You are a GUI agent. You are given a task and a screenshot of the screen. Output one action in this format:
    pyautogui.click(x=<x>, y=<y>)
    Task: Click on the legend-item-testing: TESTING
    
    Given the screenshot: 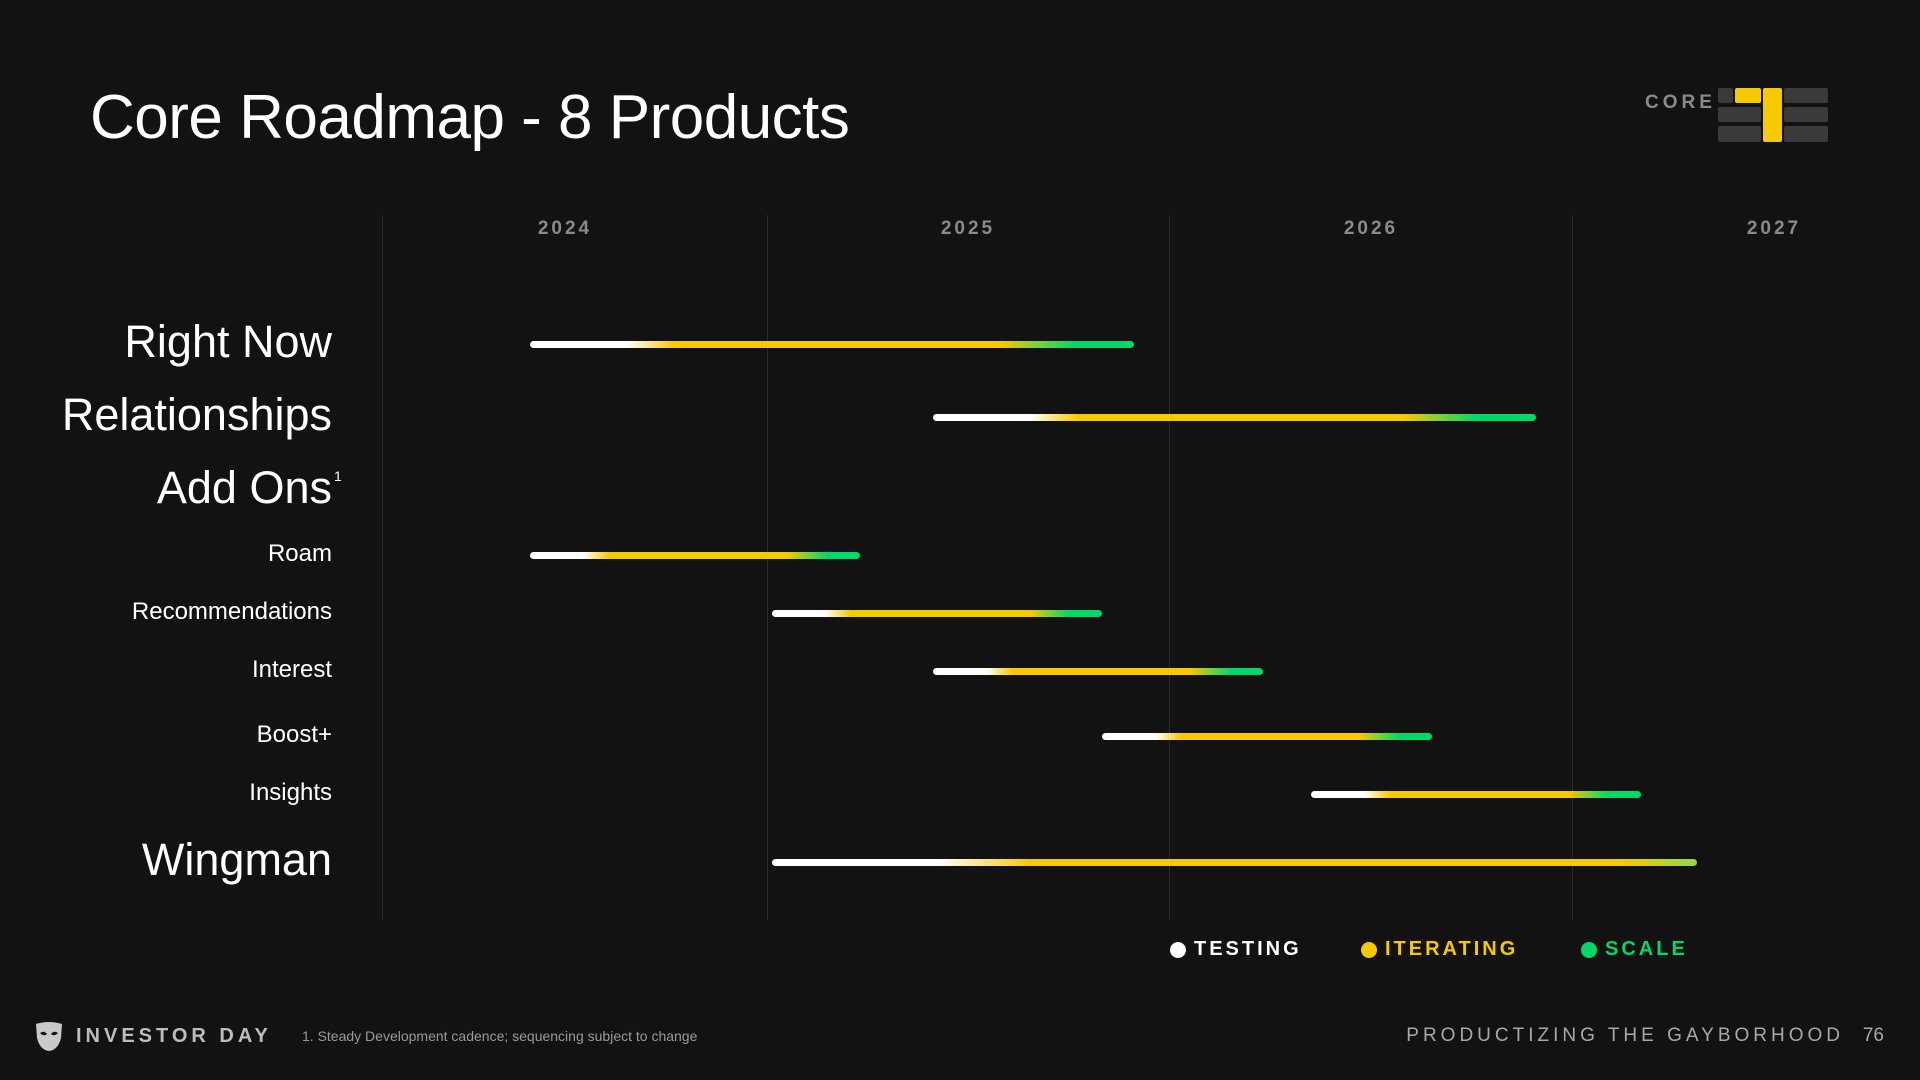 What is the action you would take?
    pyautogui.click(x=1236, y=949)
    